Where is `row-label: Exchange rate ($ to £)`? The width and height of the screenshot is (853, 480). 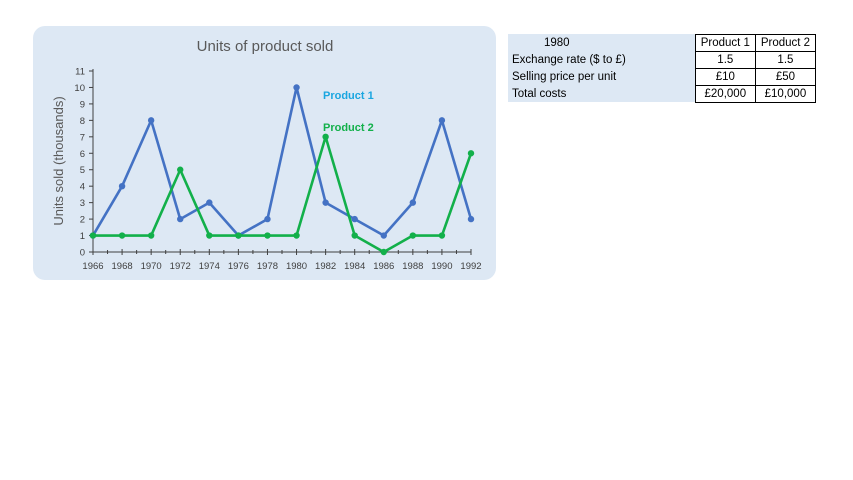 row-label: Exchange rate ($ to £) is located at coordinates (569, 59).